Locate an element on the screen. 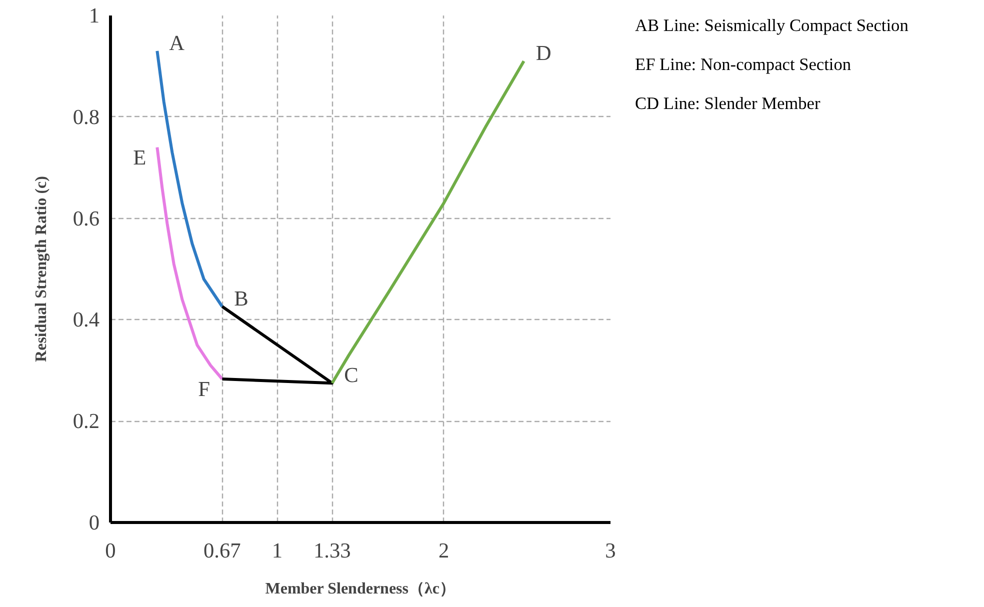 This screenshot has height=607, width=984. y-tick-label: 1 is located at coordinates (94, 16).